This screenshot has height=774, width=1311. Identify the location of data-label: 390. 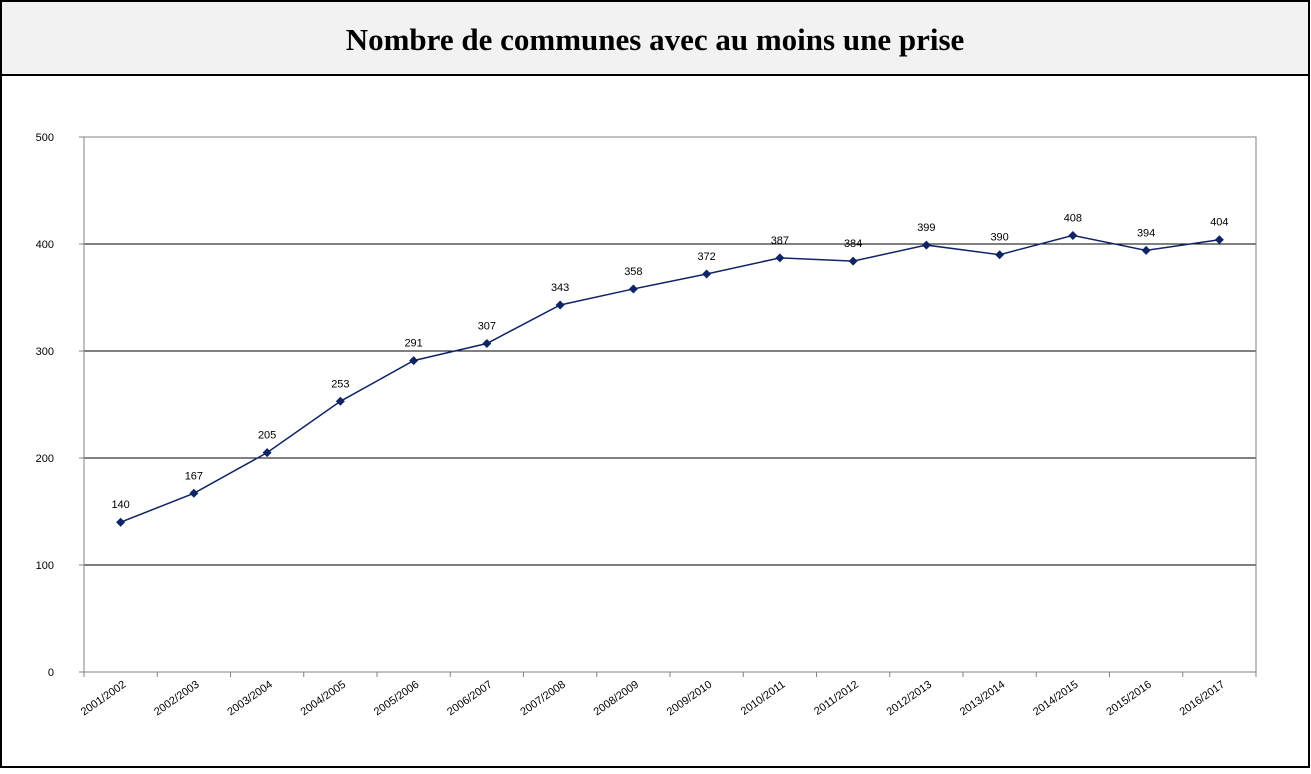
(999, 238).